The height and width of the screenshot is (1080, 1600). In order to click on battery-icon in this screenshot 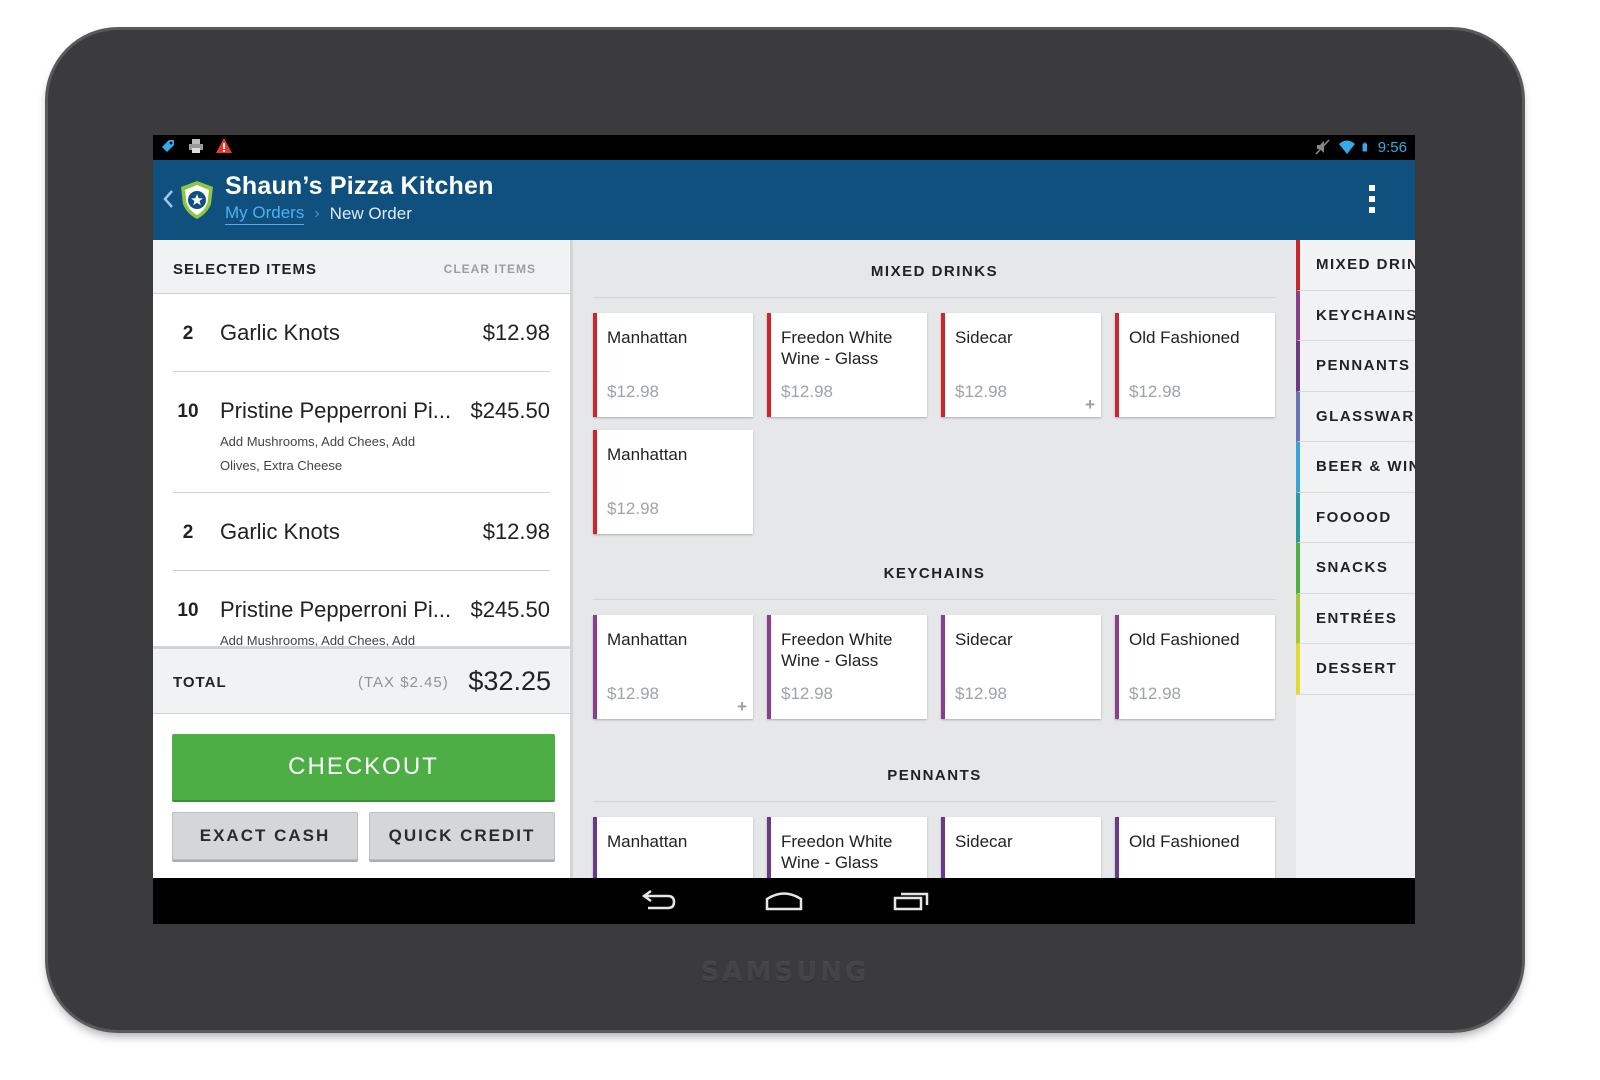, I will do `click(1364, 147)`.